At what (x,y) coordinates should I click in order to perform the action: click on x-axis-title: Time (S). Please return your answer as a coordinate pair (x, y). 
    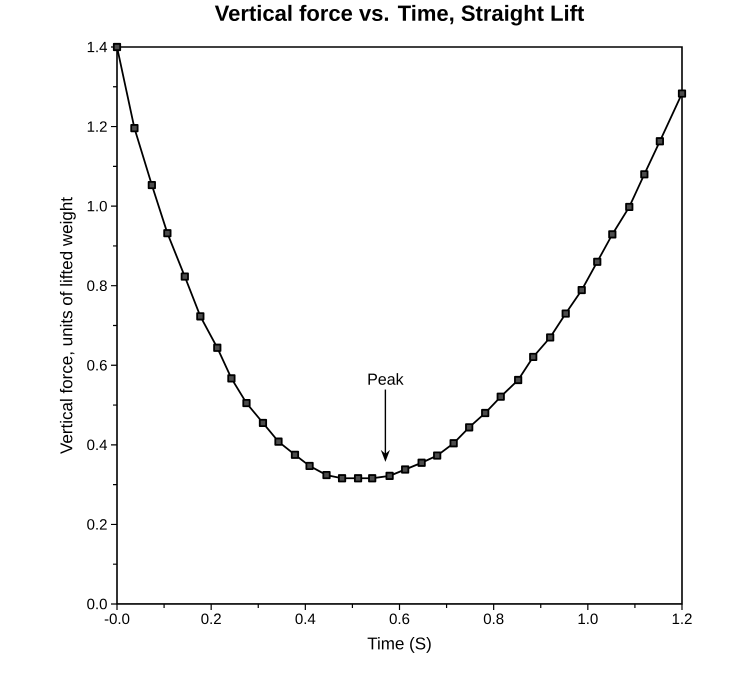
    Looking at the image, I should click on (399, 645).